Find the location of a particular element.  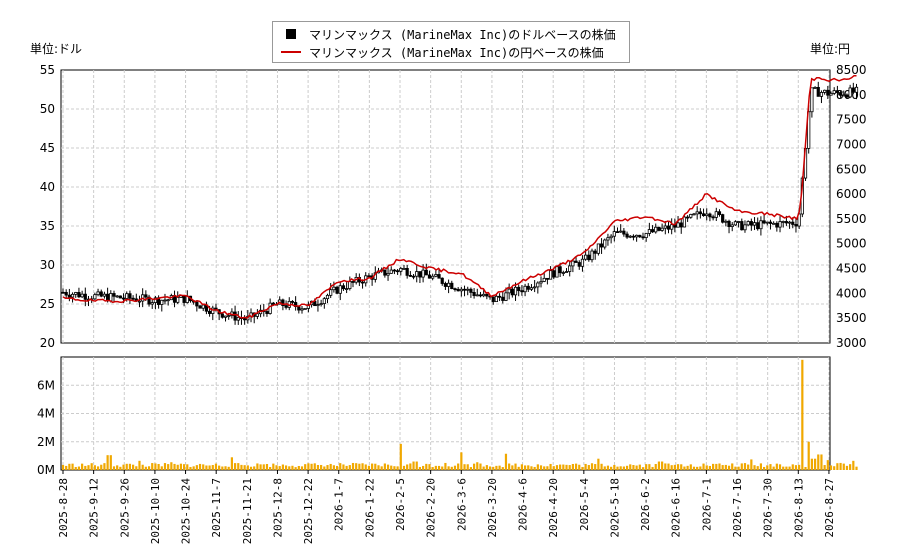

right-tick-label: 5000 is located at coordinates (851, 244).